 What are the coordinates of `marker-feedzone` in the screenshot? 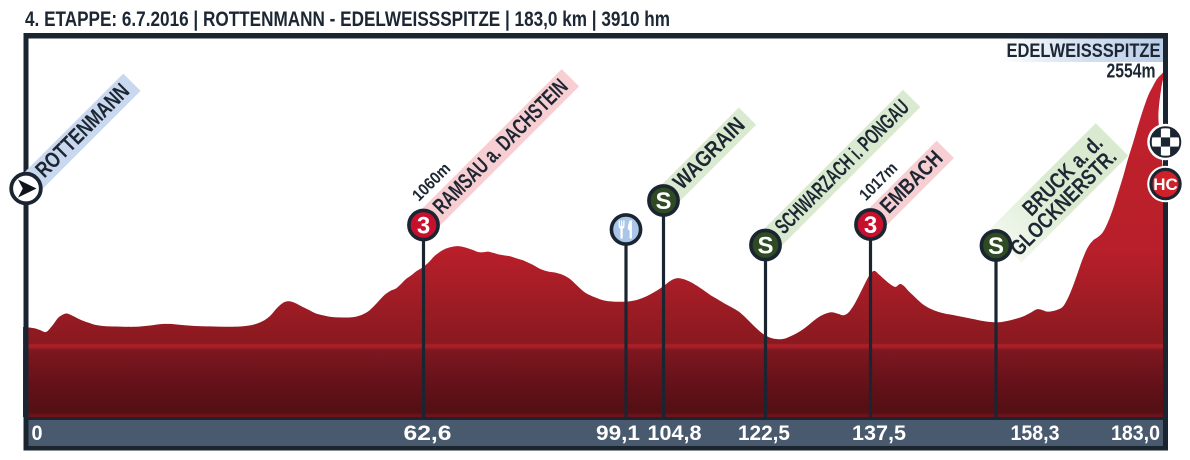 It's located at (626, 229).